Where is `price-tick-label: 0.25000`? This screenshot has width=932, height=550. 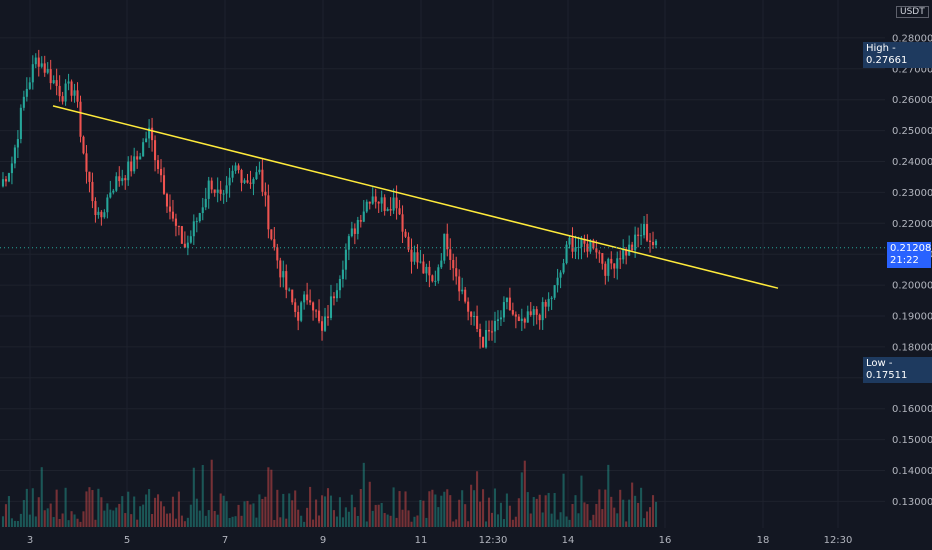
price-tick-label: 0.25000 is located at coordinates (912, 131).